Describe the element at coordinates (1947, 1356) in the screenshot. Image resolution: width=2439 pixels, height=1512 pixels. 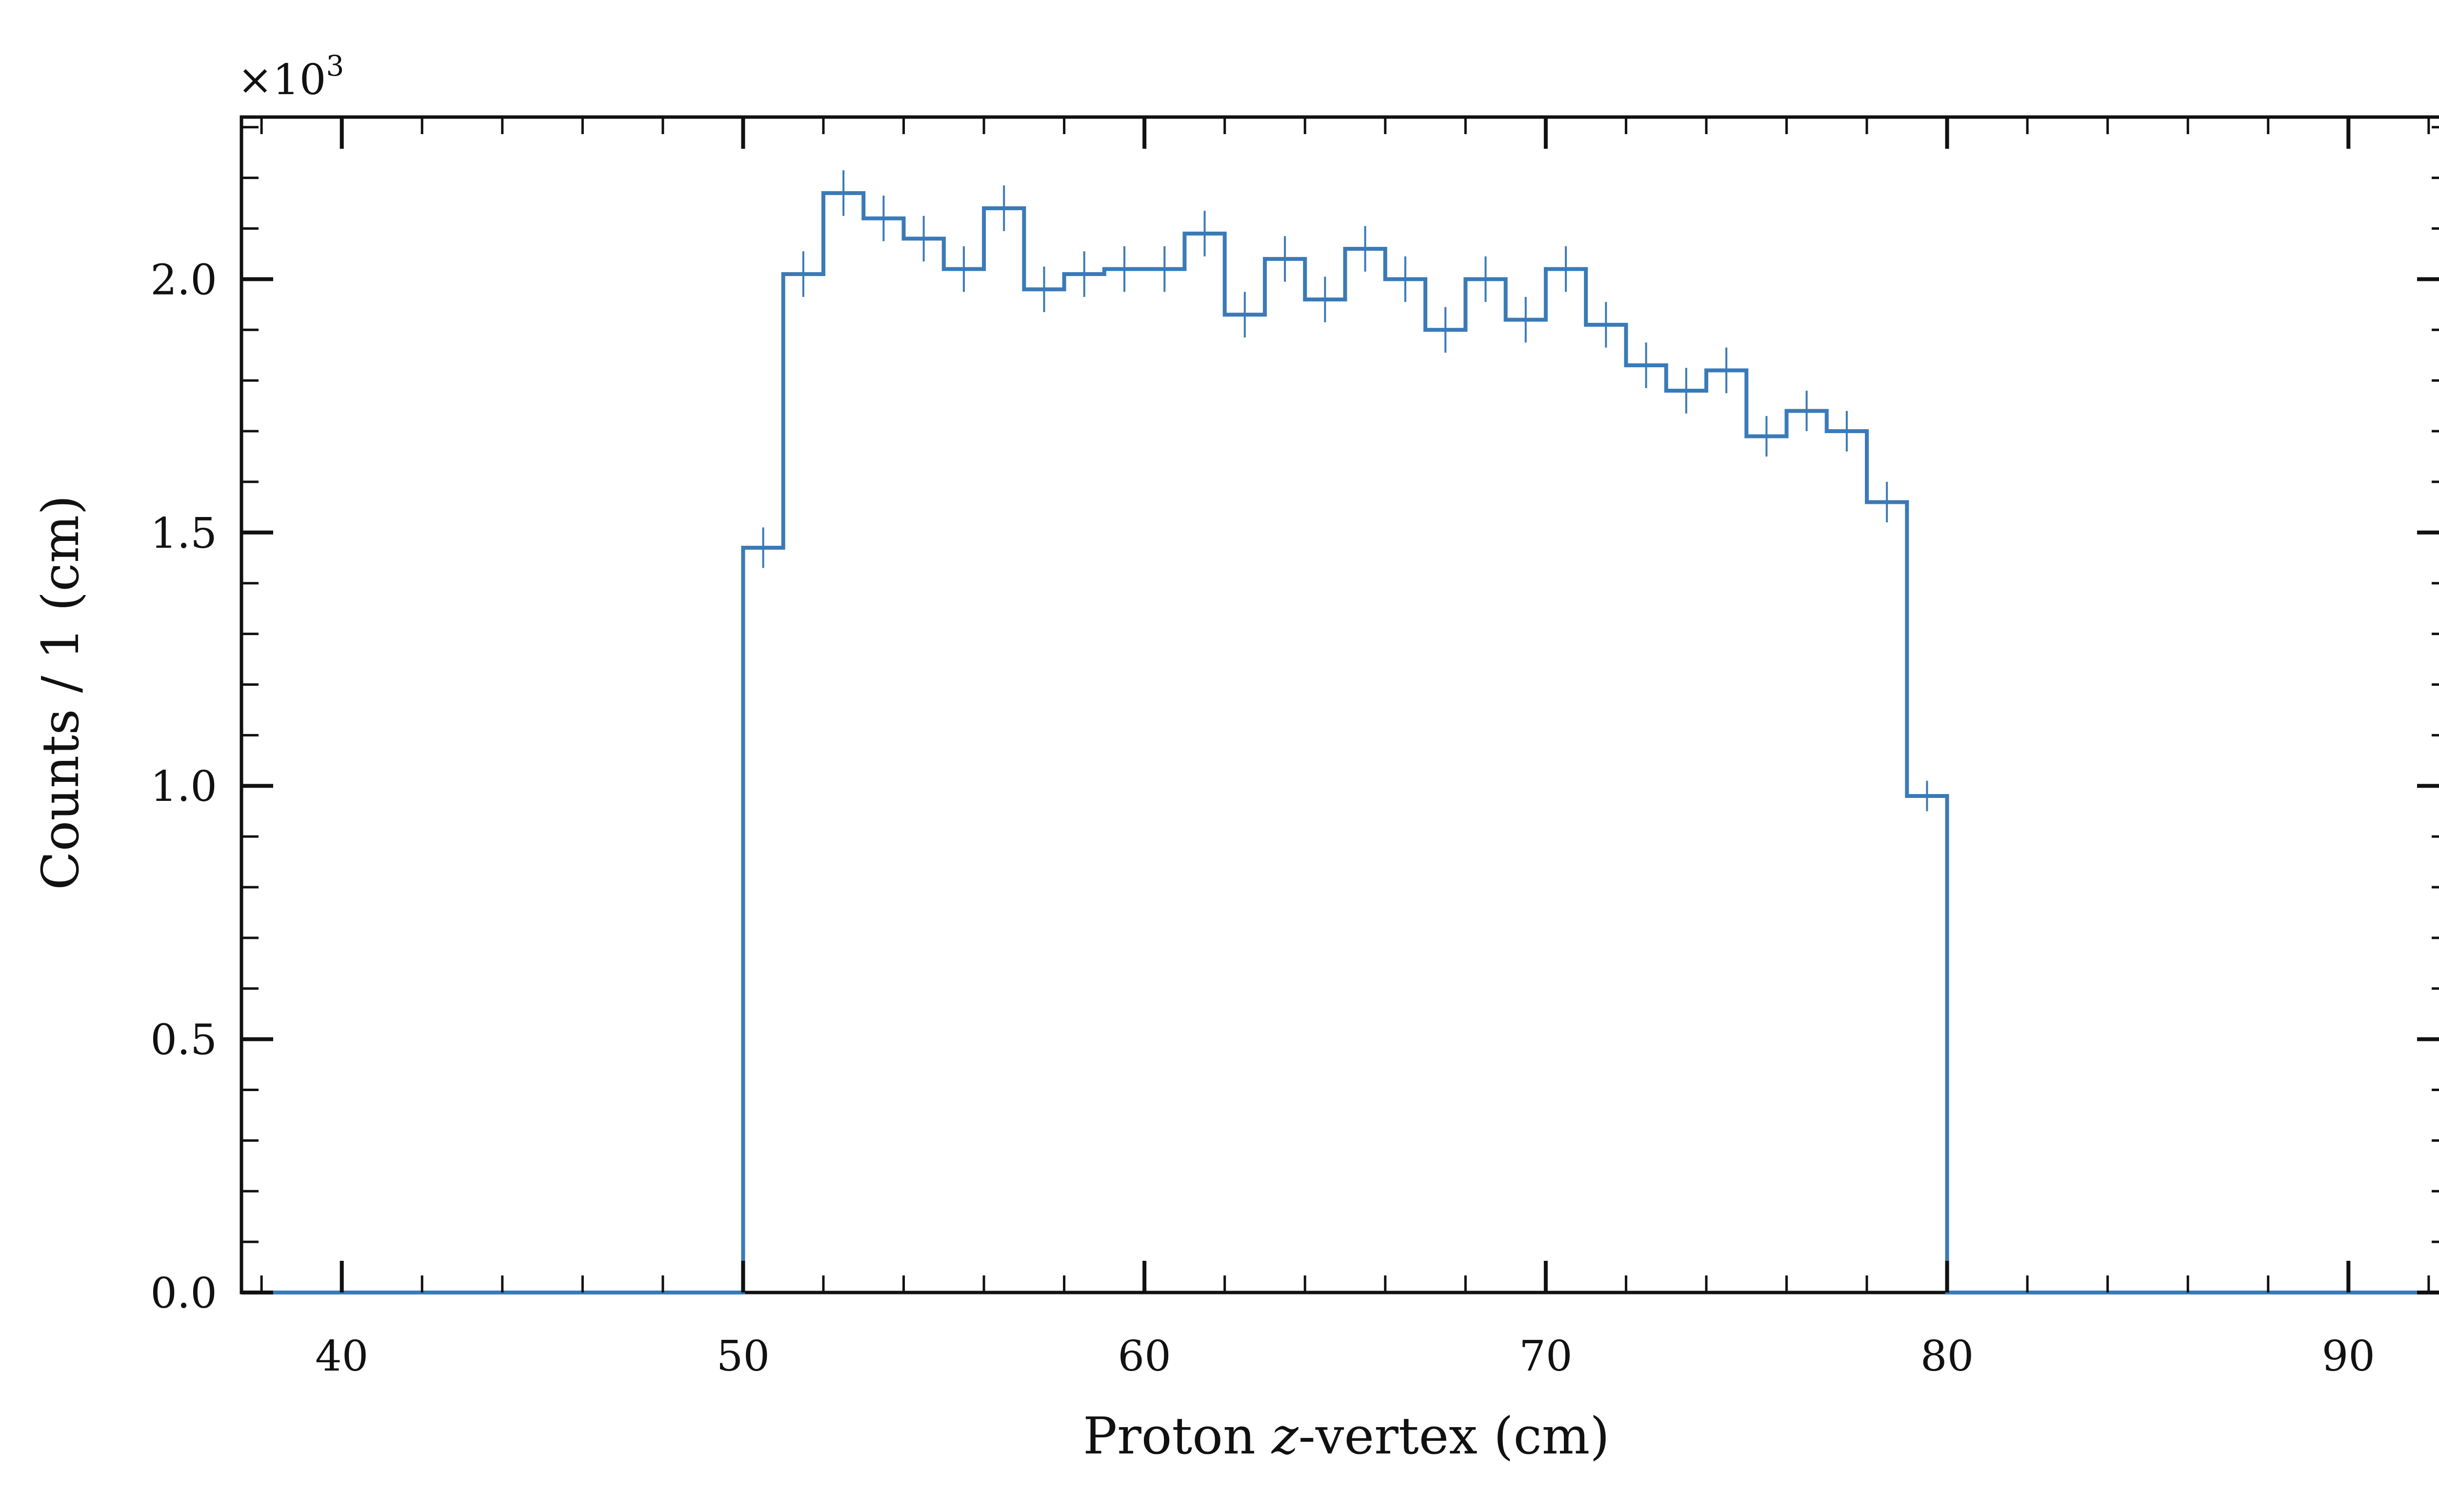
I see `x-tick-label: 80` at that location.